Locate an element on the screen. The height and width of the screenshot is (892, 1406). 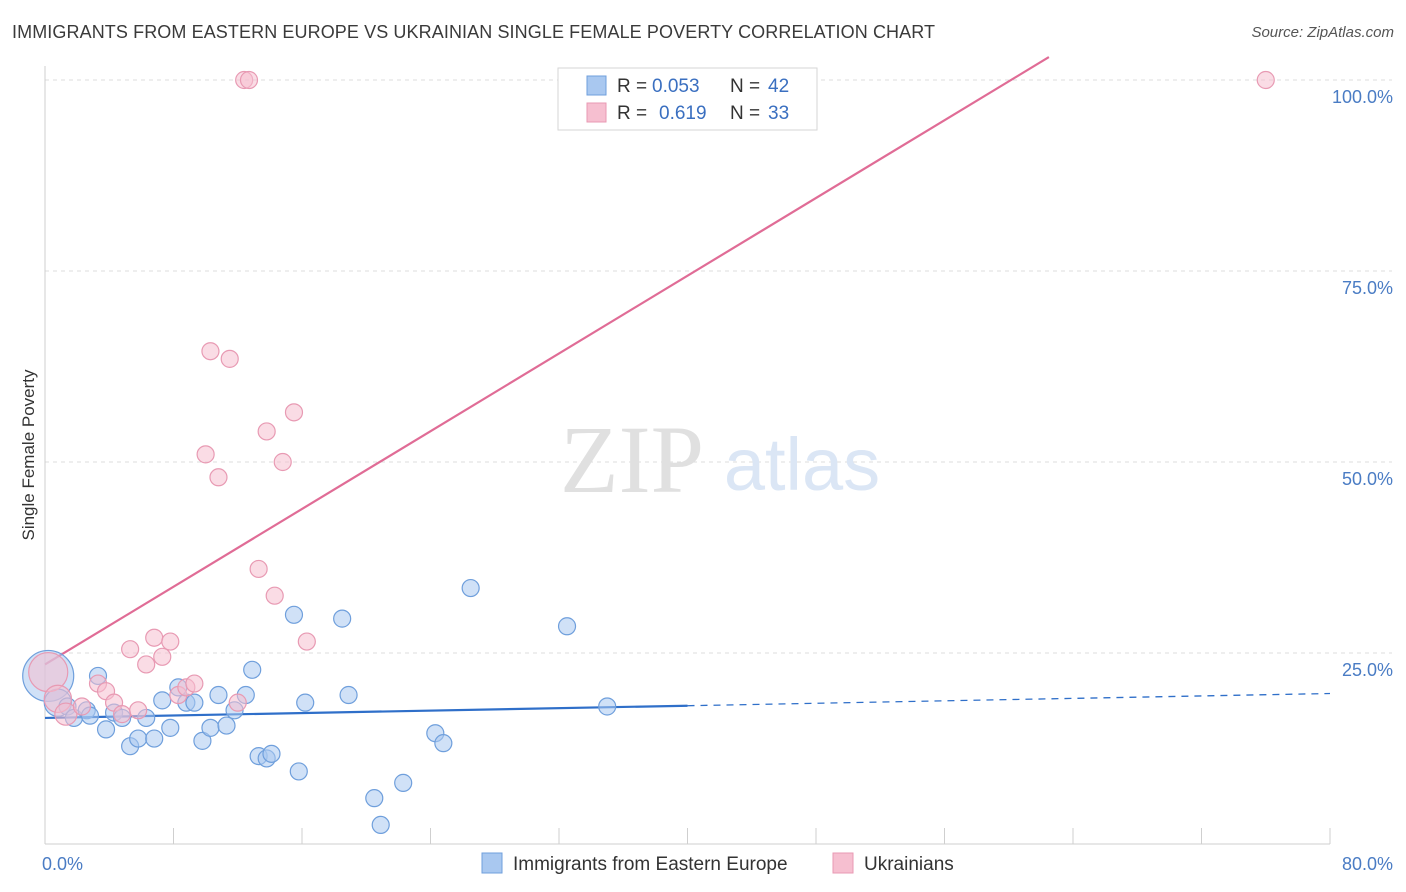
legend-r-label-blue: R = is located at coordinates (632, 86).